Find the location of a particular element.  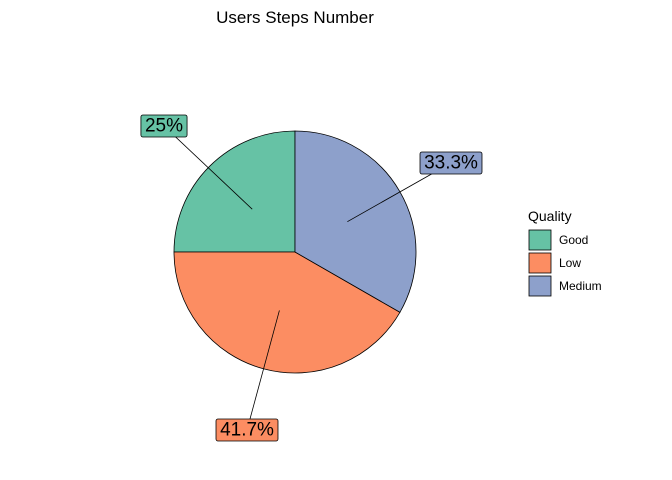

legend-item-medium: Medium is located at coordinates (565, 286).